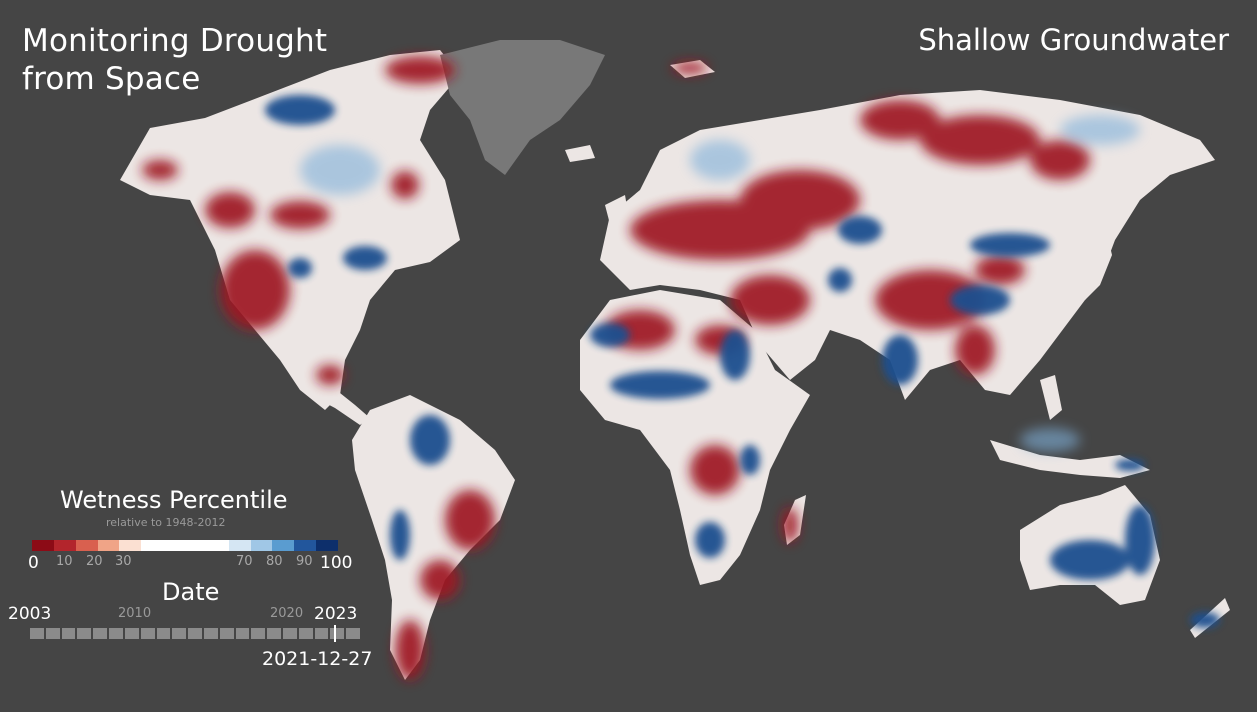 The width and height of the screenshot is (1257, 712). I want to click on philippines, so click(1051, 397).